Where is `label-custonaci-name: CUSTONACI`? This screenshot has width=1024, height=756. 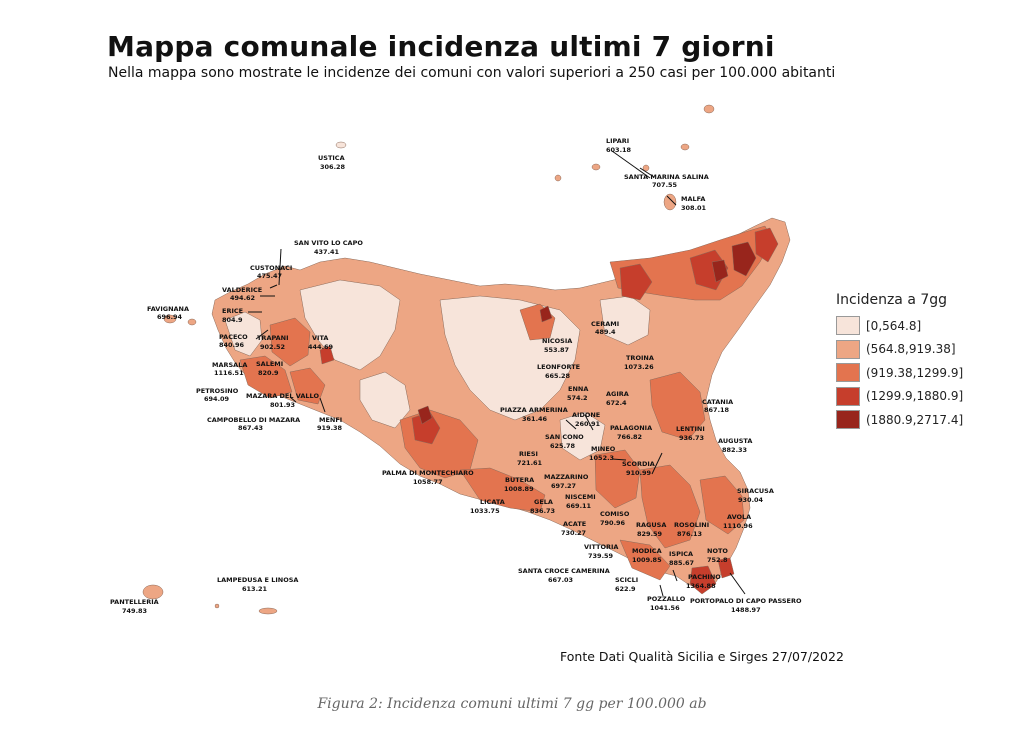
label-custonaci-name: CUSTONACI is located at coordinates (271, 268).